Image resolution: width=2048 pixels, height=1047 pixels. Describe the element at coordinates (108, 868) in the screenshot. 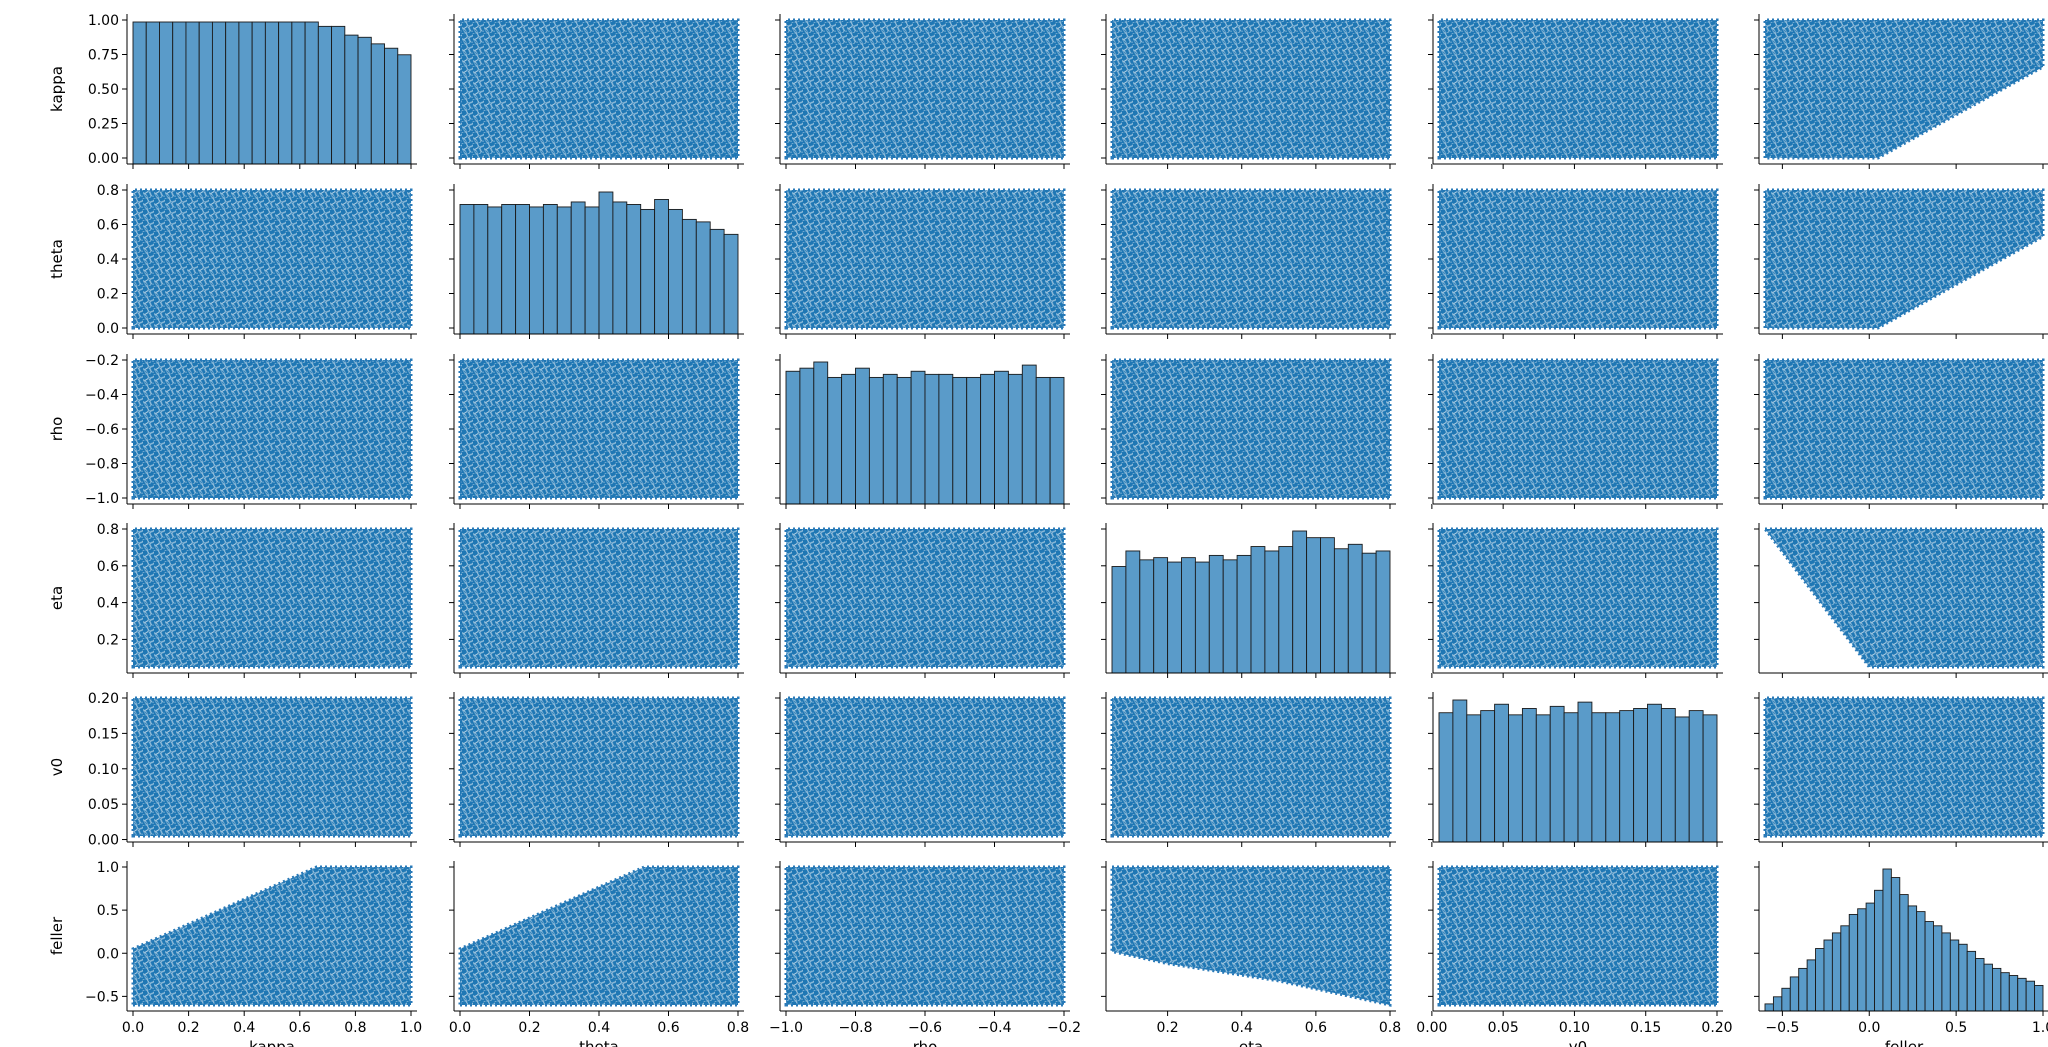

I see `y-tick-label-feller: 1.0` at that location.